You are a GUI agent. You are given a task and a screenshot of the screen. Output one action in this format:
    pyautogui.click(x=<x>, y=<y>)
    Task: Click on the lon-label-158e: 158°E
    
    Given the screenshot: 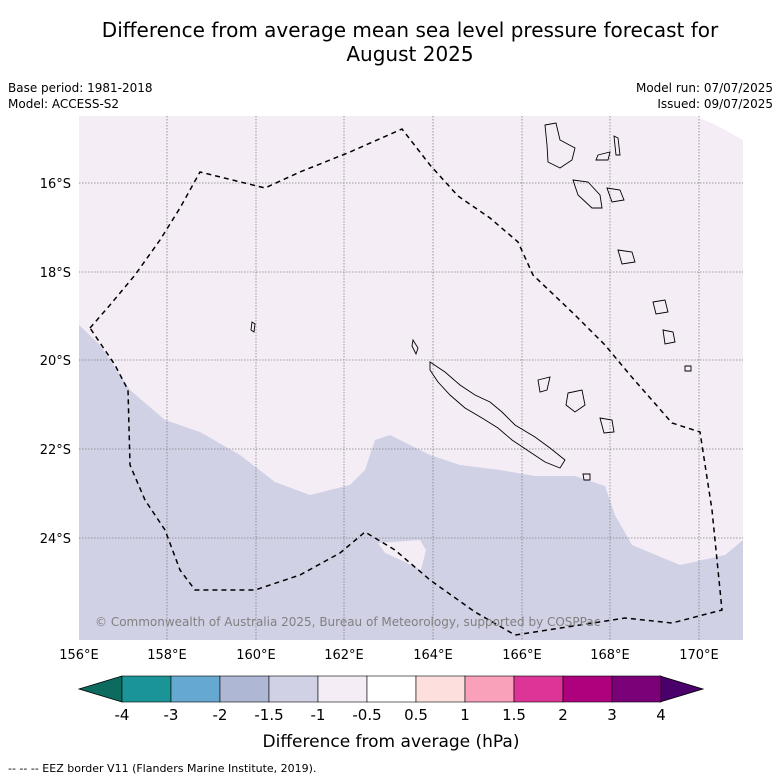 What is the action you would take?
    pyautogui.click(x=167, y=655)
    